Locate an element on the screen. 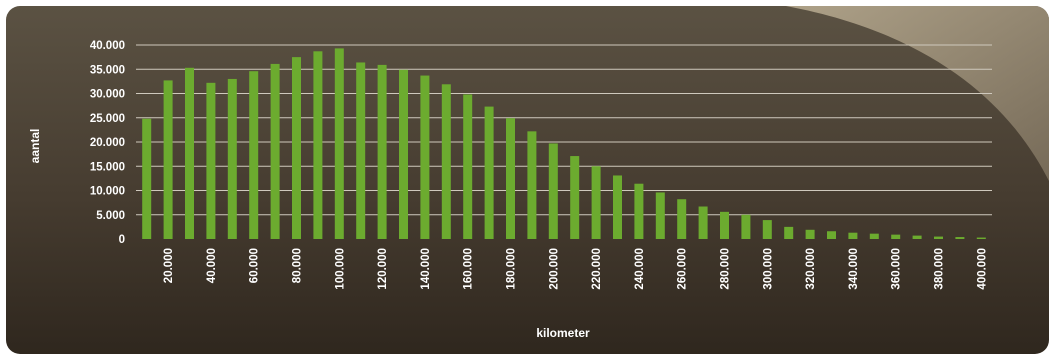 This screenshot has height=360, width=1055. y-tick-label: 40.000 is located at coordinates (107, 46).